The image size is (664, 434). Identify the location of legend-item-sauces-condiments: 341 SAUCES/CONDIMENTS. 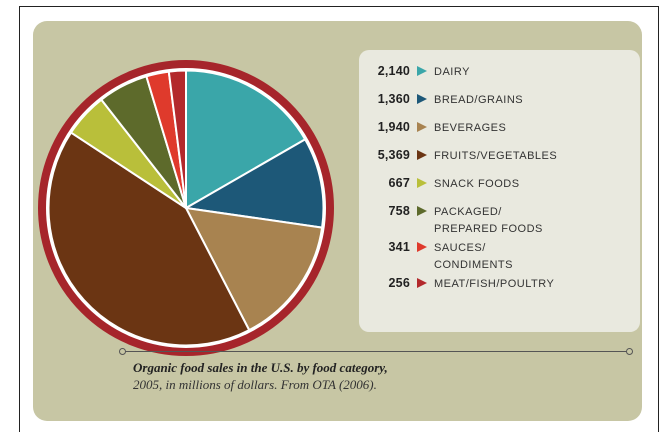
(499, 255).